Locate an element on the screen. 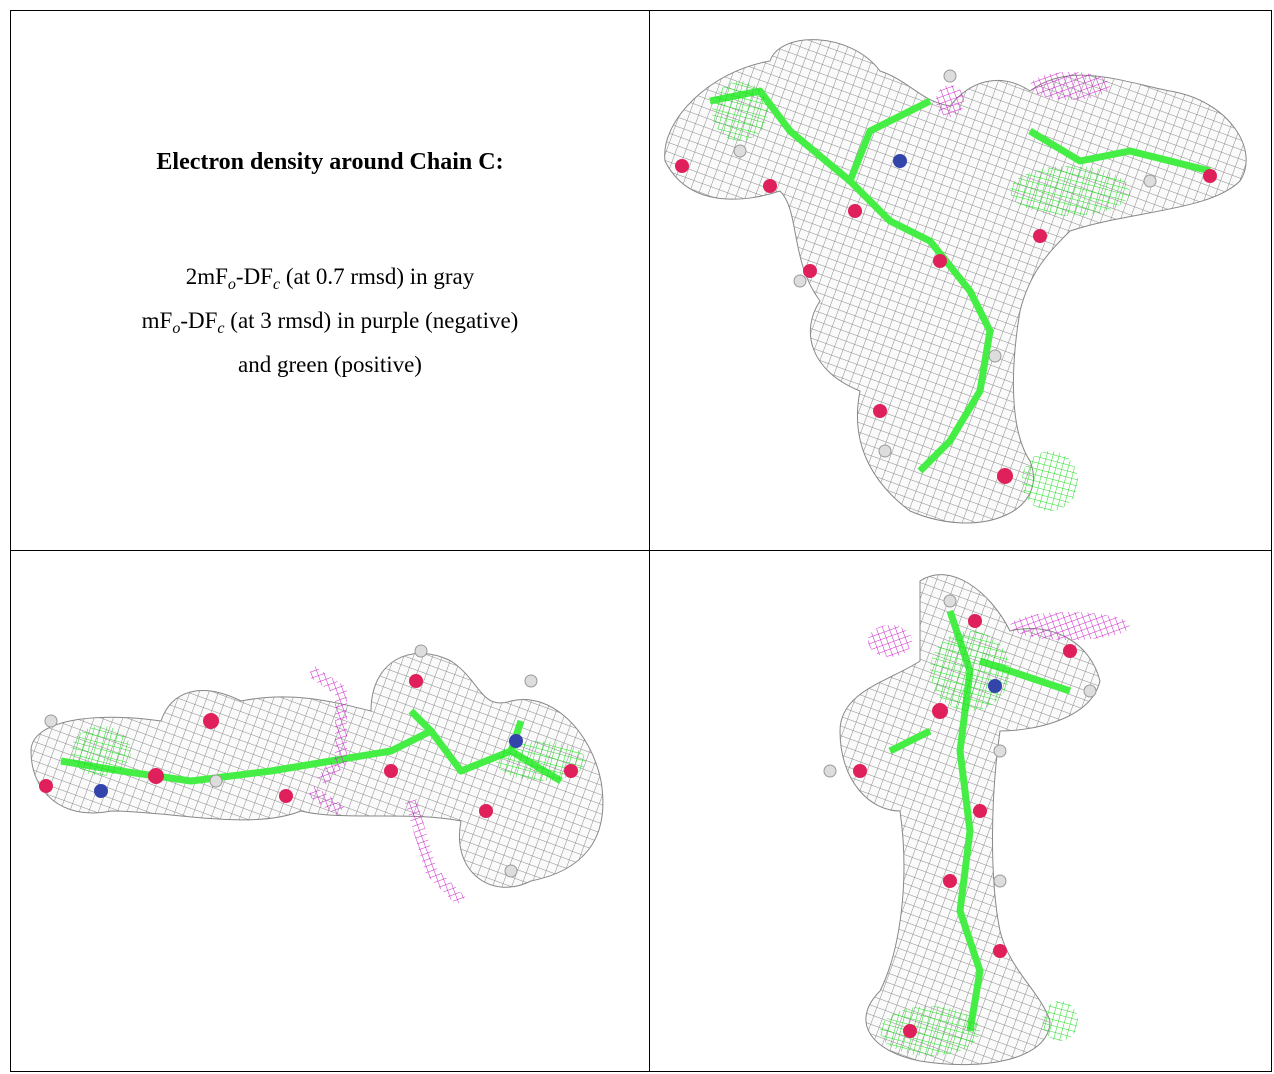 This screenshot has width=1274, height=1074. density-mesh is located at coordinates (317, 770).